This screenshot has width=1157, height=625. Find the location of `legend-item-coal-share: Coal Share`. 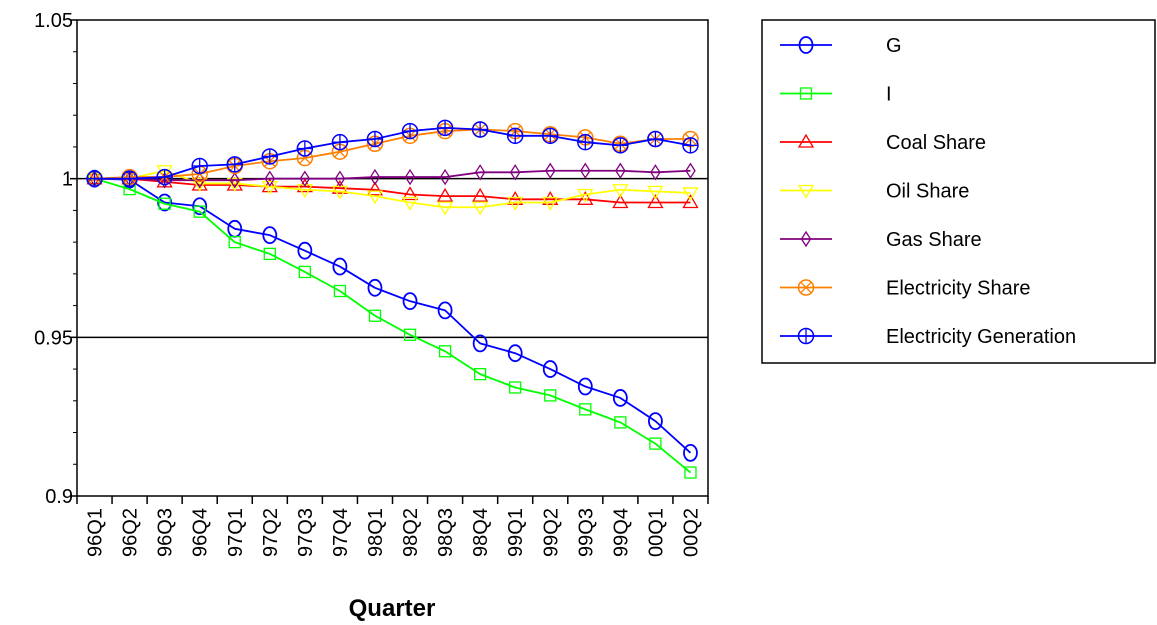

legend-item-coal-share: Coal Share is located at coordinates (883, 143).